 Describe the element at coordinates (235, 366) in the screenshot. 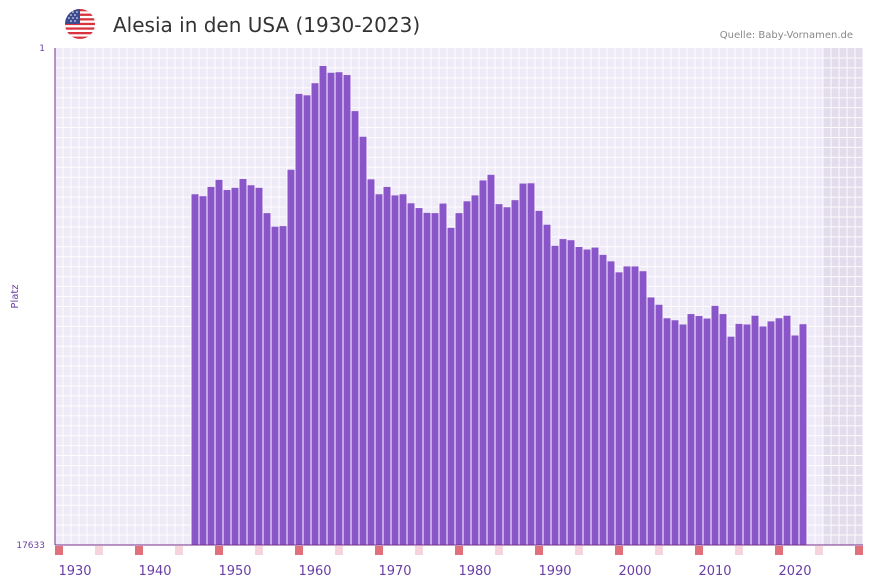

I see `bar-1950` at that location.